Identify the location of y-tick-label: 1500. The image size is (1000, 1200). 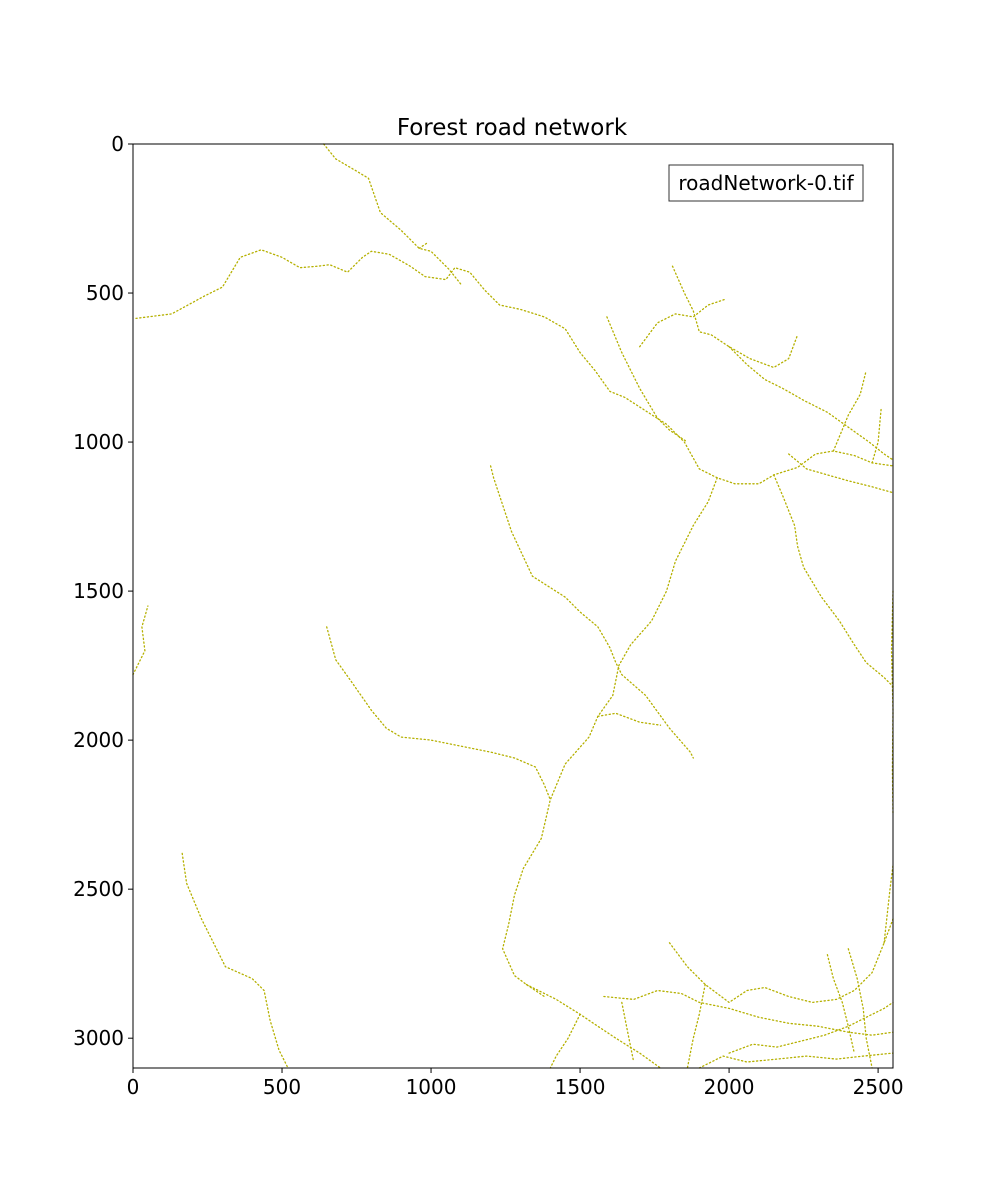
(98, 591).